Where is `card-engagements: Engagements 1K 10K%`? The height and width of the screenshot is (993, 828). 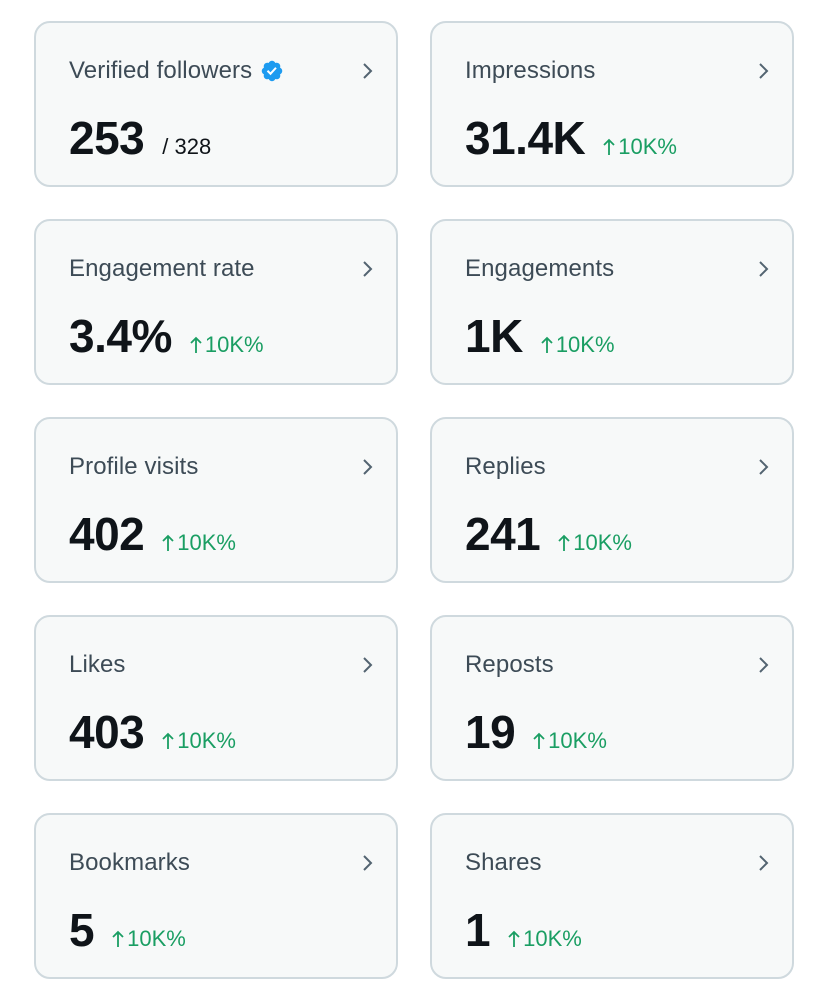 card-engagements: Engagements 1K 10K% is located at coordinates (612, 302).